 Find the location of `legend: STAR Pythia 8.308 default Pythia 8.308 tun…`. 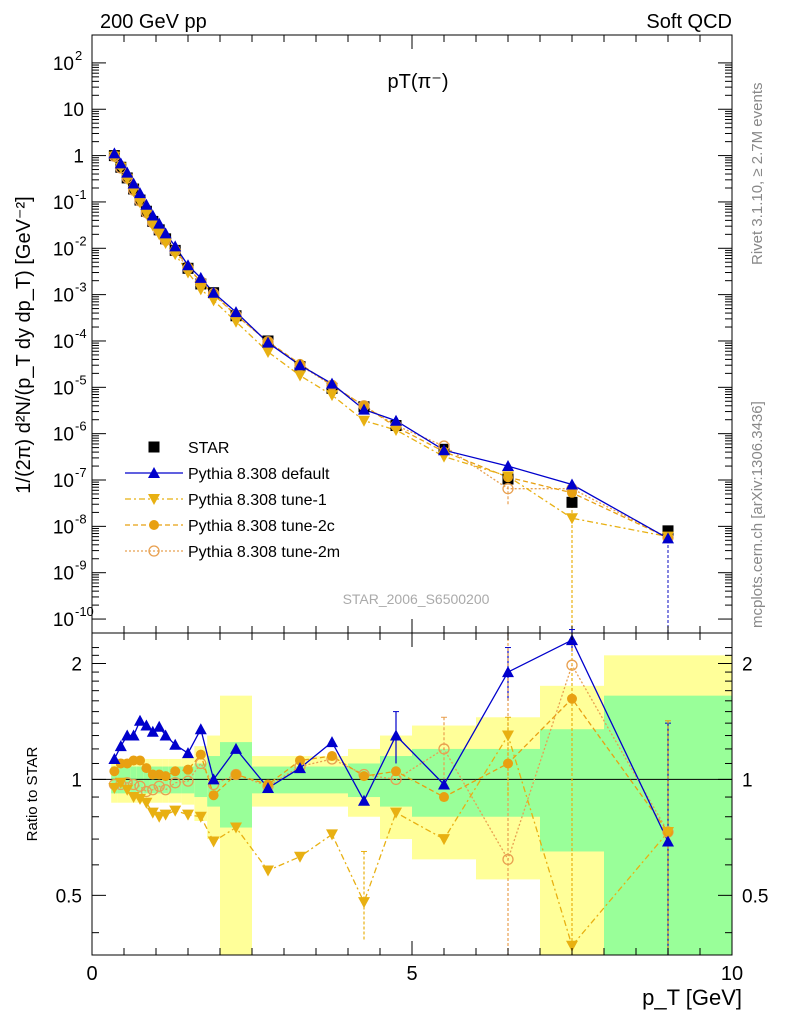

legend: STAR Pythia 8.308 default Pythia 8.308 tun… is located at coordinates (232, 500).